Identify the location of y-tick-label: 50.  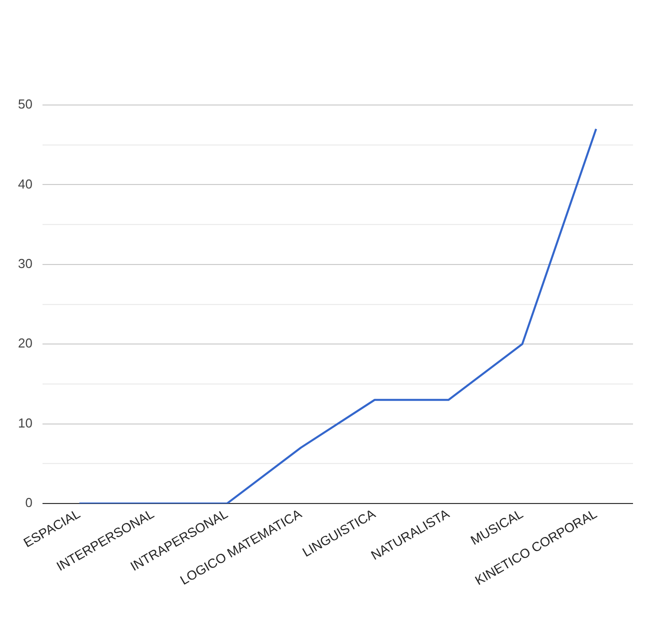
(25, 104).